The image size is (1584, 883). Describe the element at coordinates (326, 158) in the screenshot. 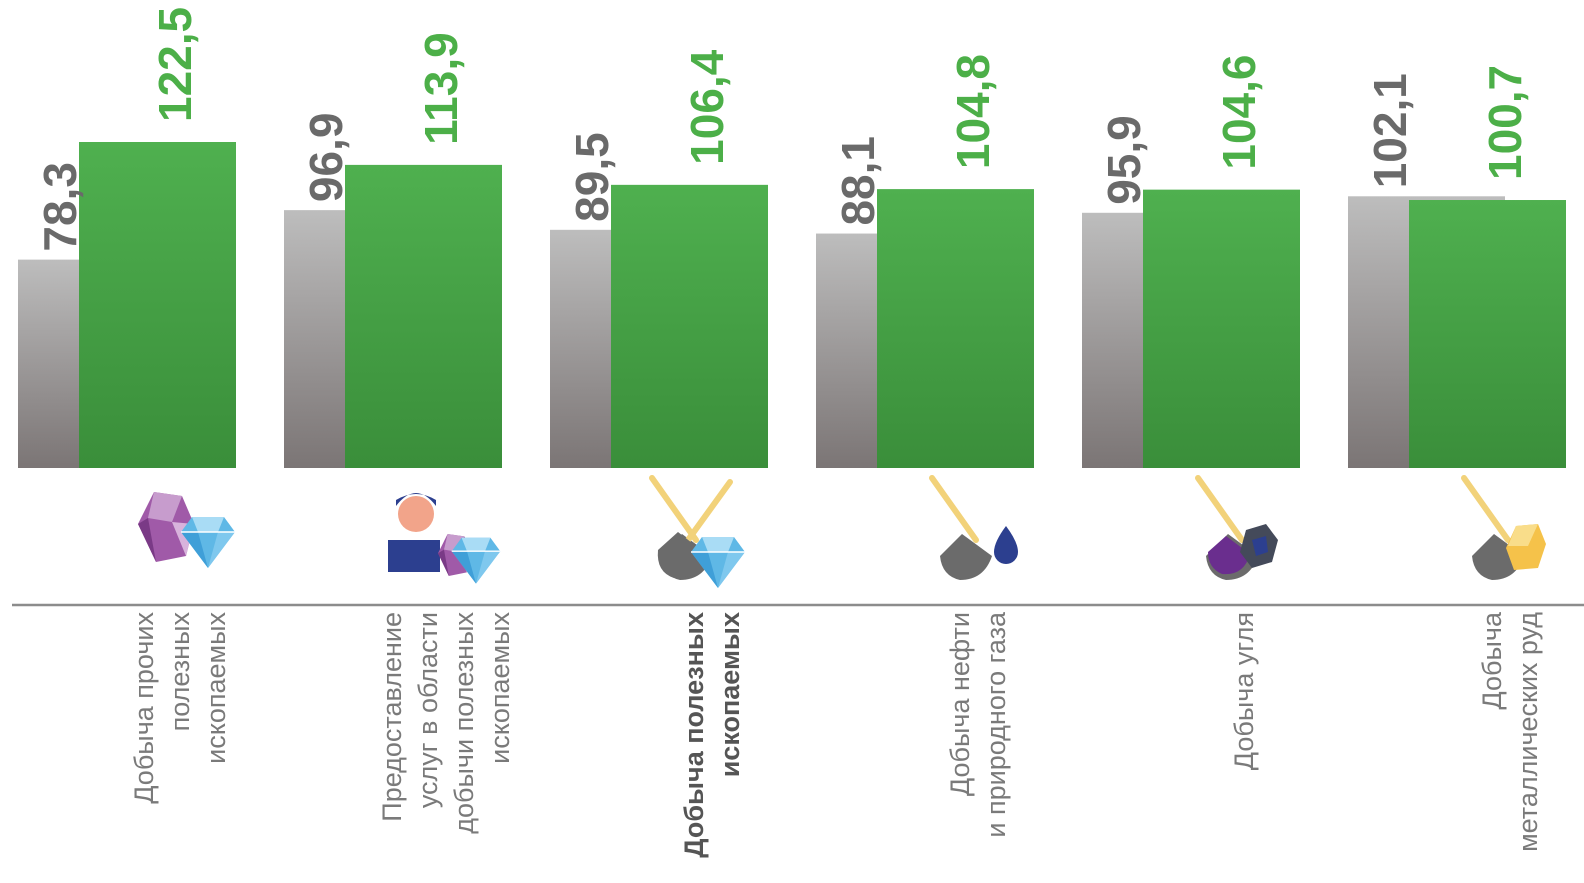

I see `value-label-series1-1: 96,9` at that location.